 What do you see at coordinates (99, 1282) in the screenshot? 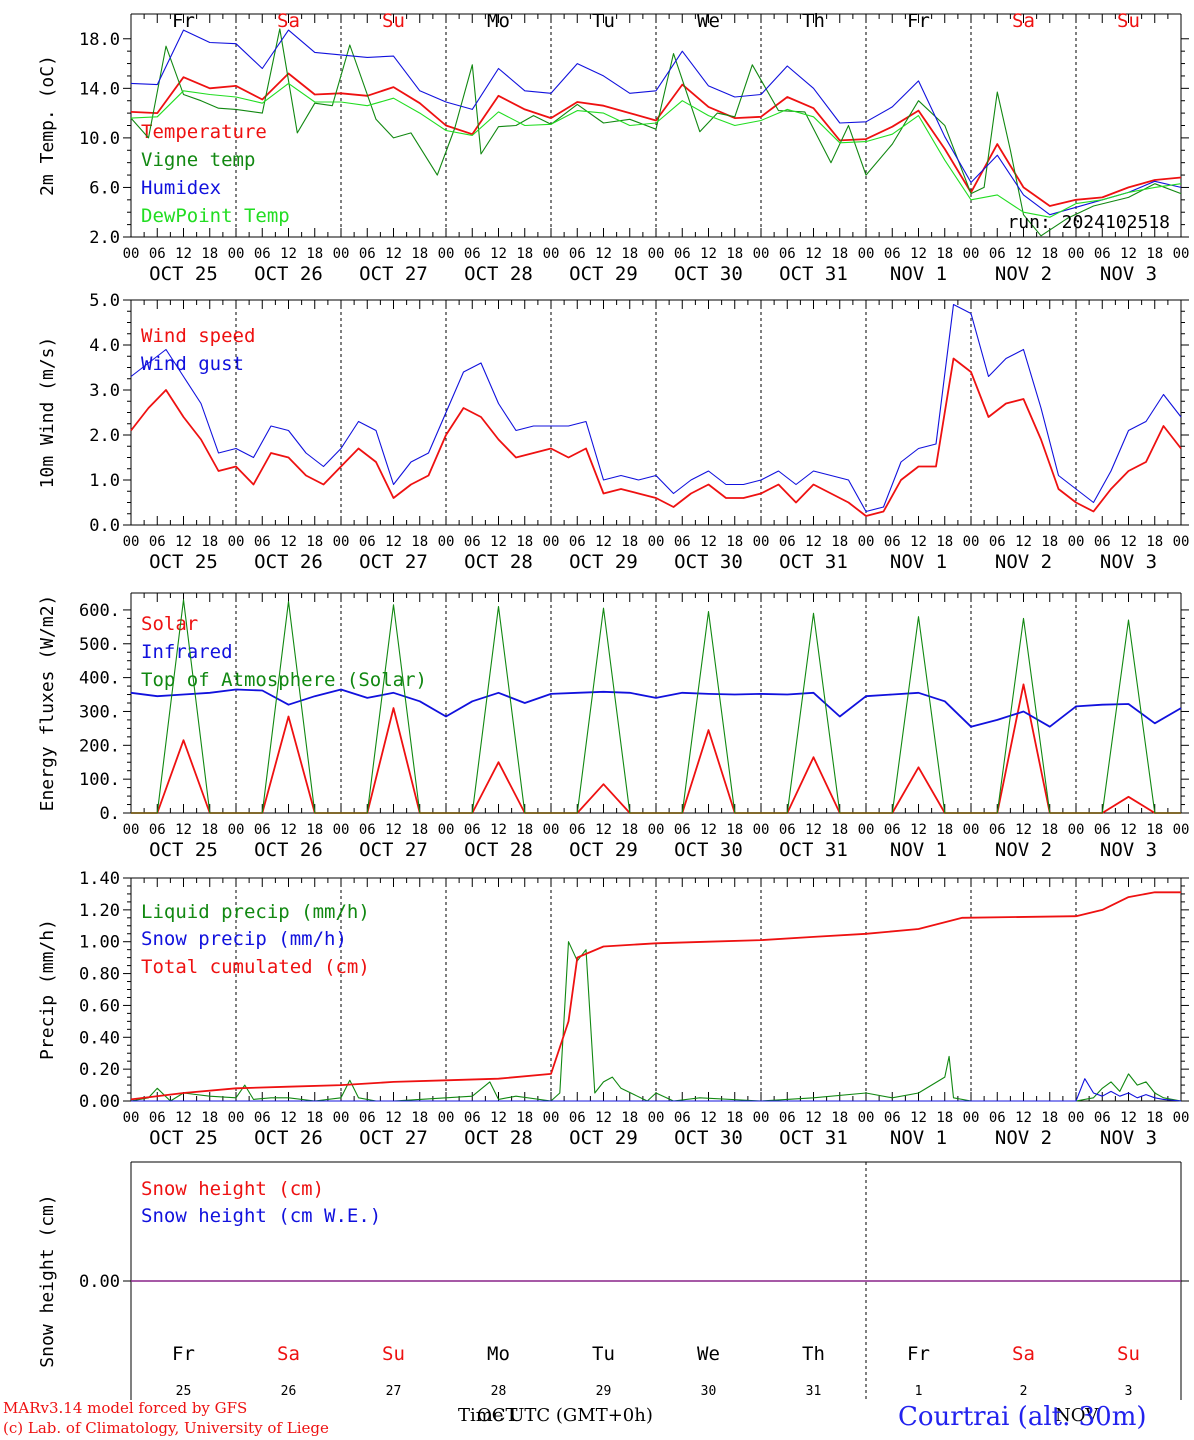
I see `snow-y-tick-label: 0.00` at bounding box center [99, 1282].